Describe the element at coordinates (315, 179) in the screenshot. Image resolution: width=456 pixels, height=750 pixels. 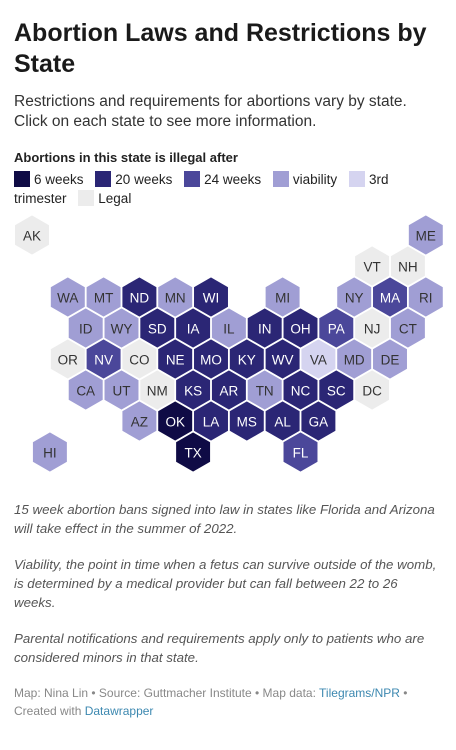
I see `legend-label: viability` at that location.